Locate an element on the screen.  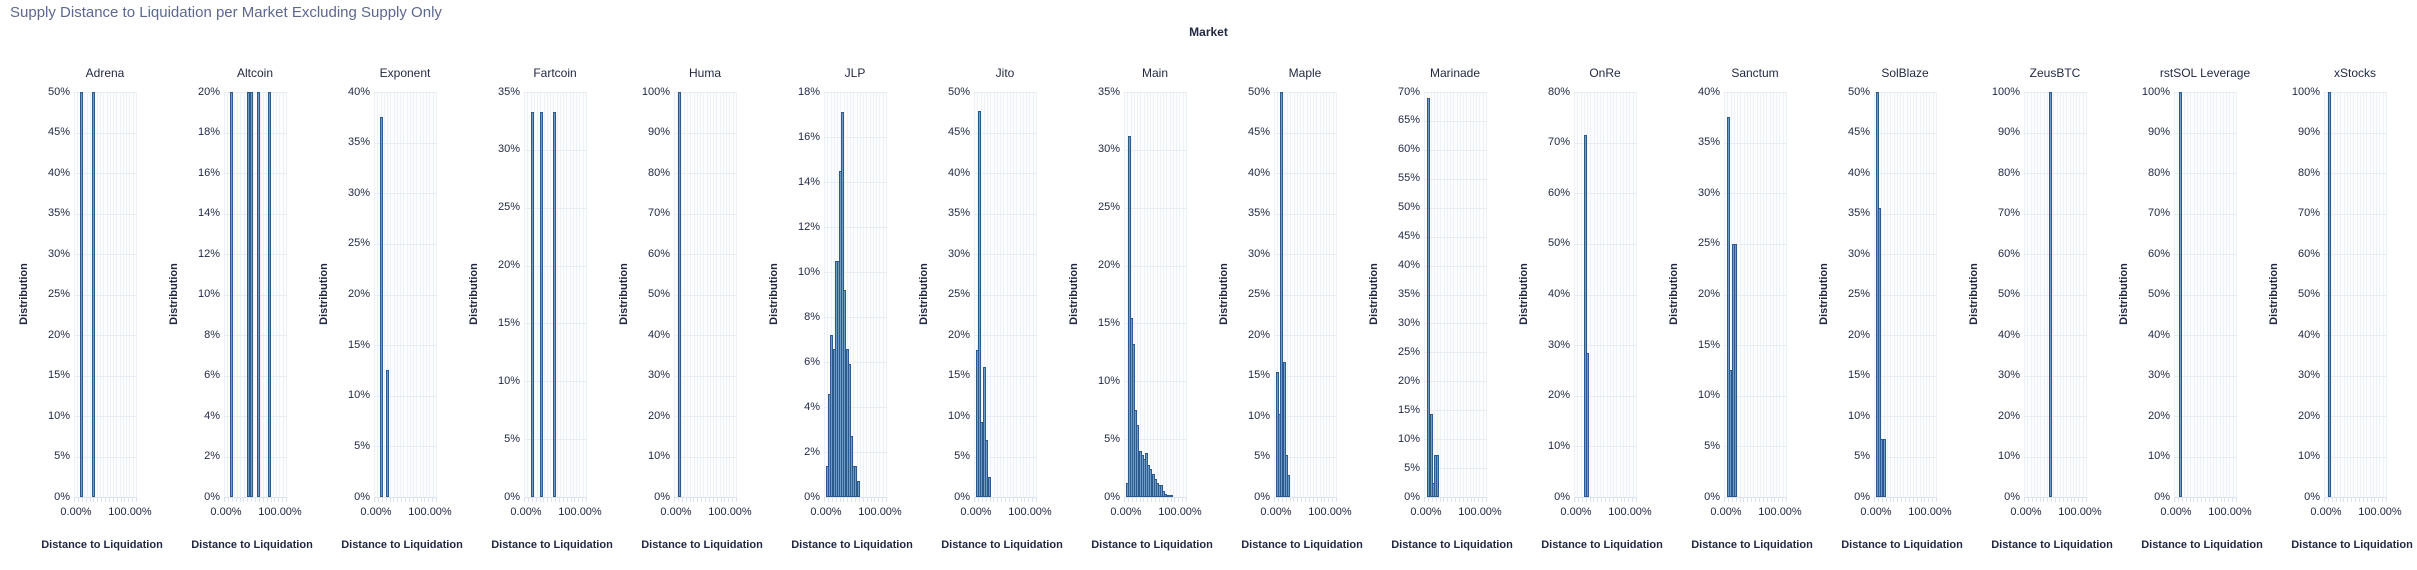
y-tick-label: 30% is located at coordinates (358, 192).